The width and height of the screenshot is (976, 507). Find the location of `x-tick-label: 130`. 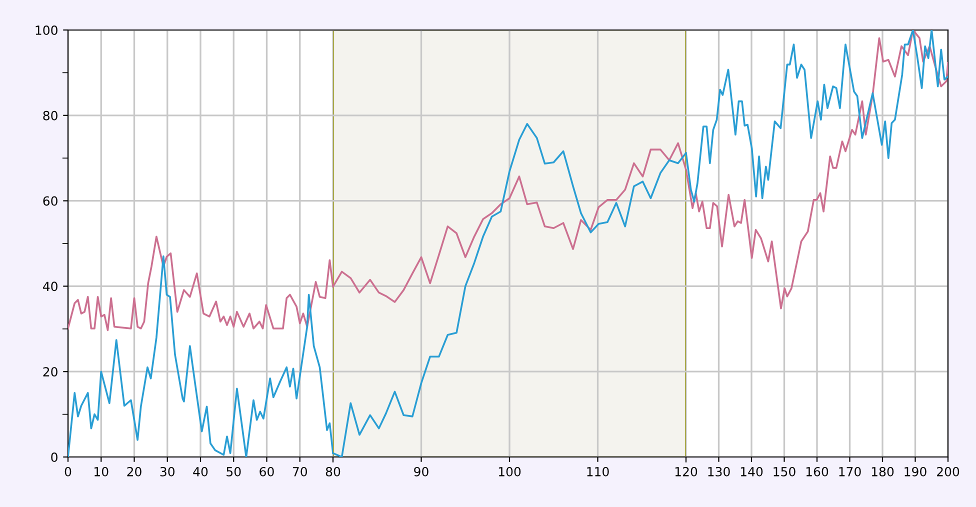

x-tick-label: 130 is located at coordinates (719, 471).